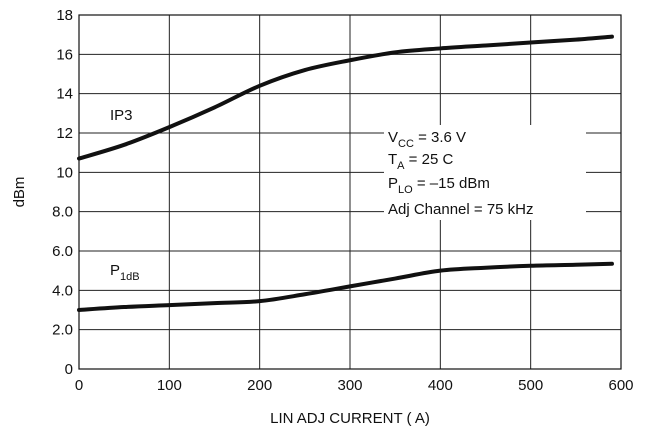 The image size is (647, 434). What do you see at coordinates (69, 369) in the screenshot?
I see `y-tick-label: 0` at bounding box center [69, 369].